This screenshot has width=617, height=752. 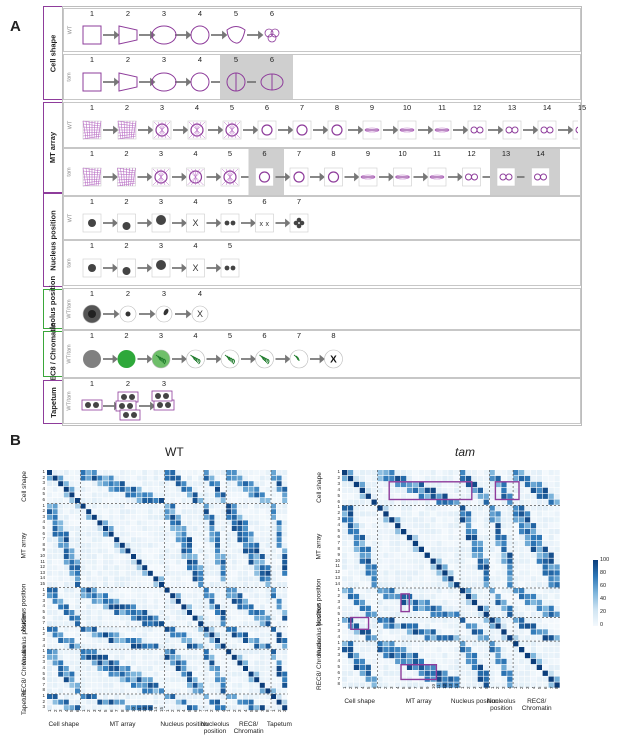 I want to click on col-tick: 2, so click(x=521, y=688).